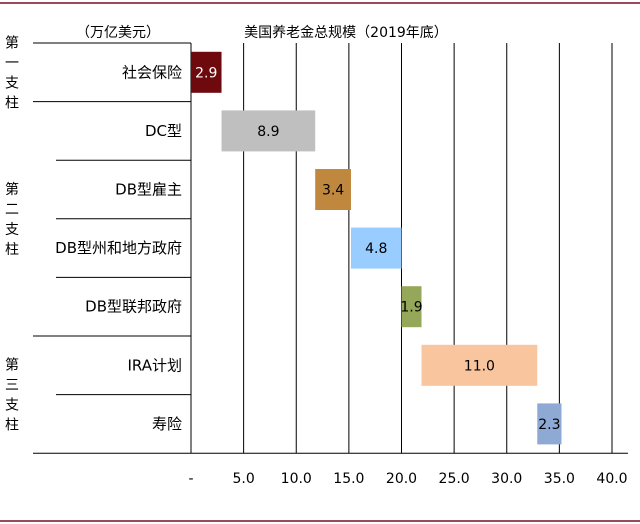  What do you see at coordinates (559, 479) in the screenshot?
I see `x-tick-label: 35.0` at bounding box center [559, 479].